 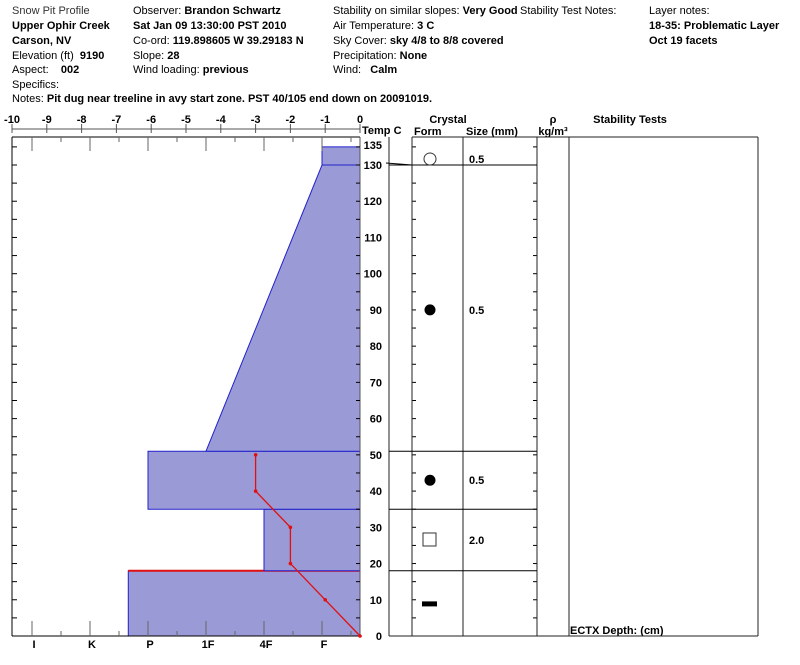 What do you see at coordinates (291, 120) in the screenshot?
I see `temp-tick-label: -2` at bounding box center [291, 120].